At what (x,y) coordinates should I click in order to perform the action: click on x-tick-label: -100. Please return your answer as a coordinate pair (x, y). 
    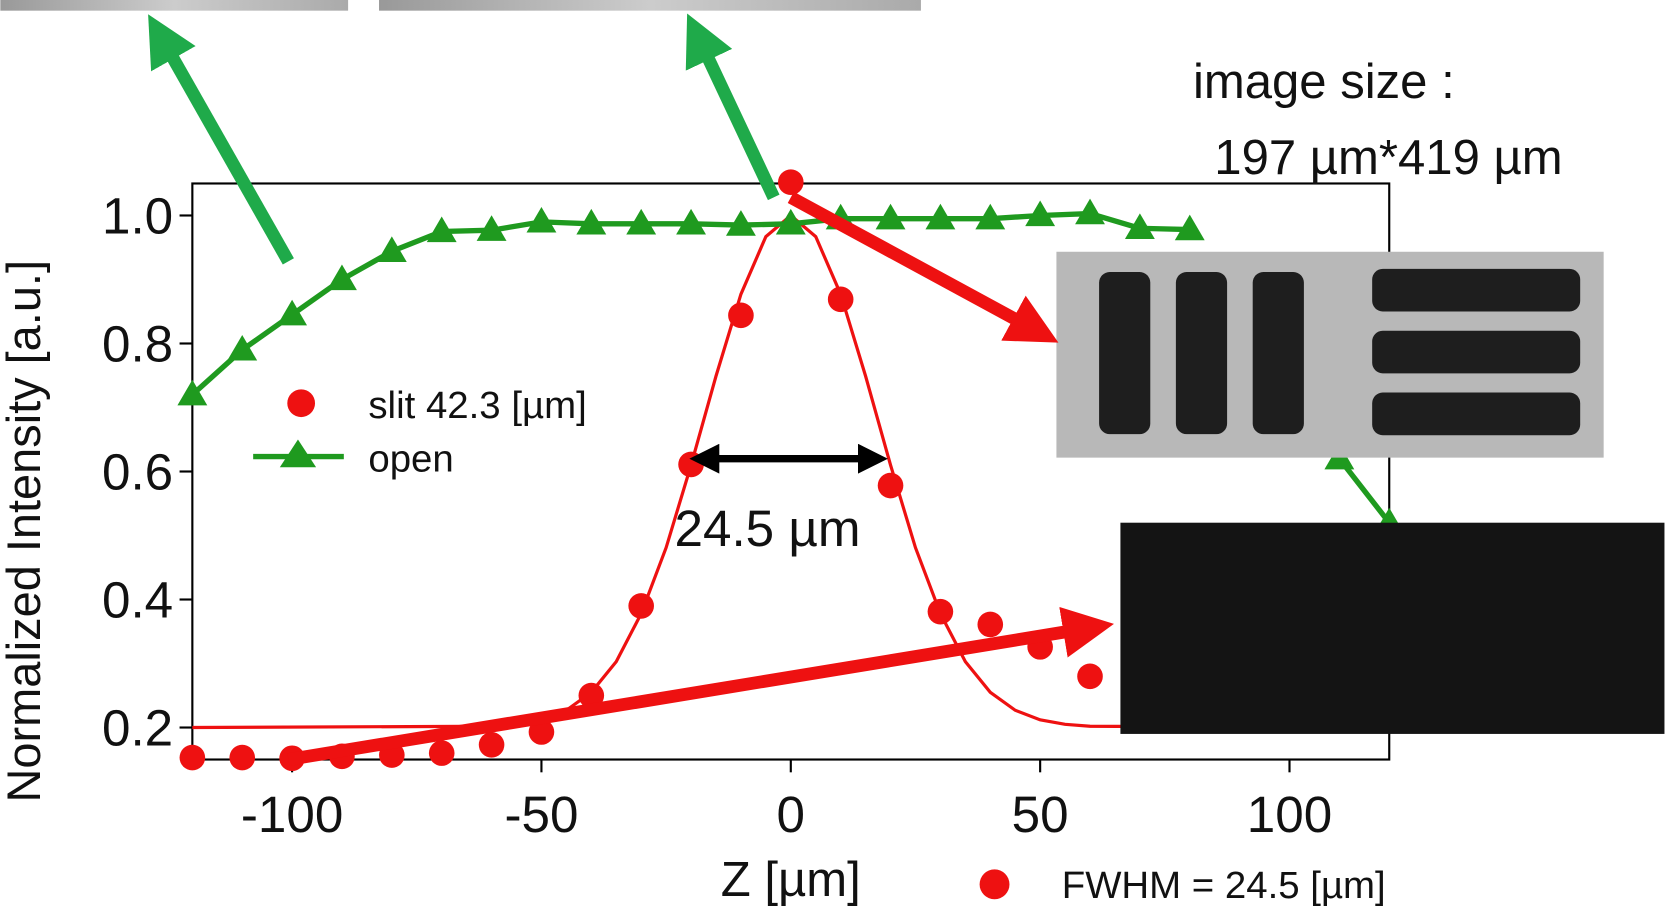
    Looking at the image, I should click on (292, 814).